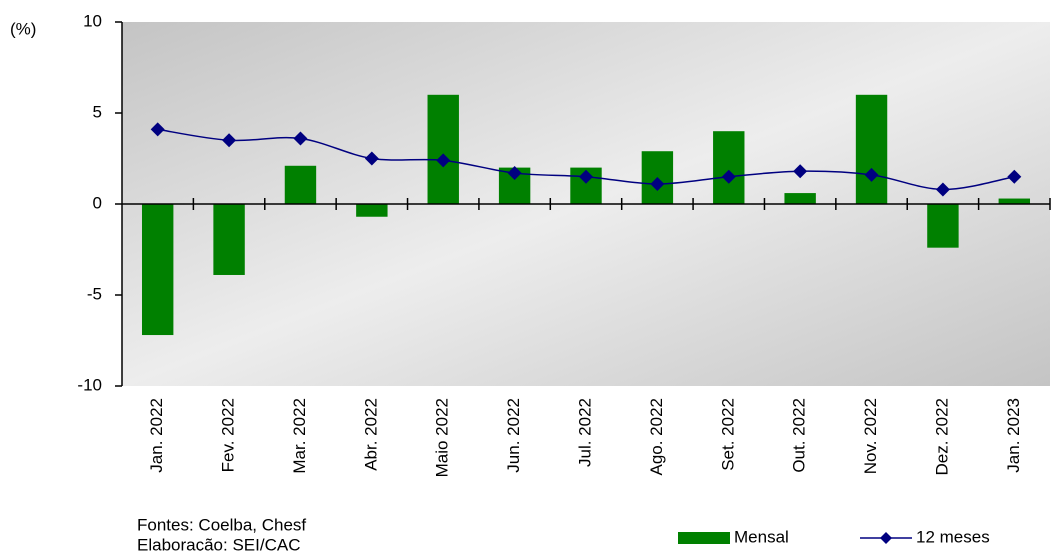 This screenshot has height=551, width=1053. What do you see at coordinates (886, 538) in the screenshot?
I see `legend-marker` at bounding box center [886, 538].